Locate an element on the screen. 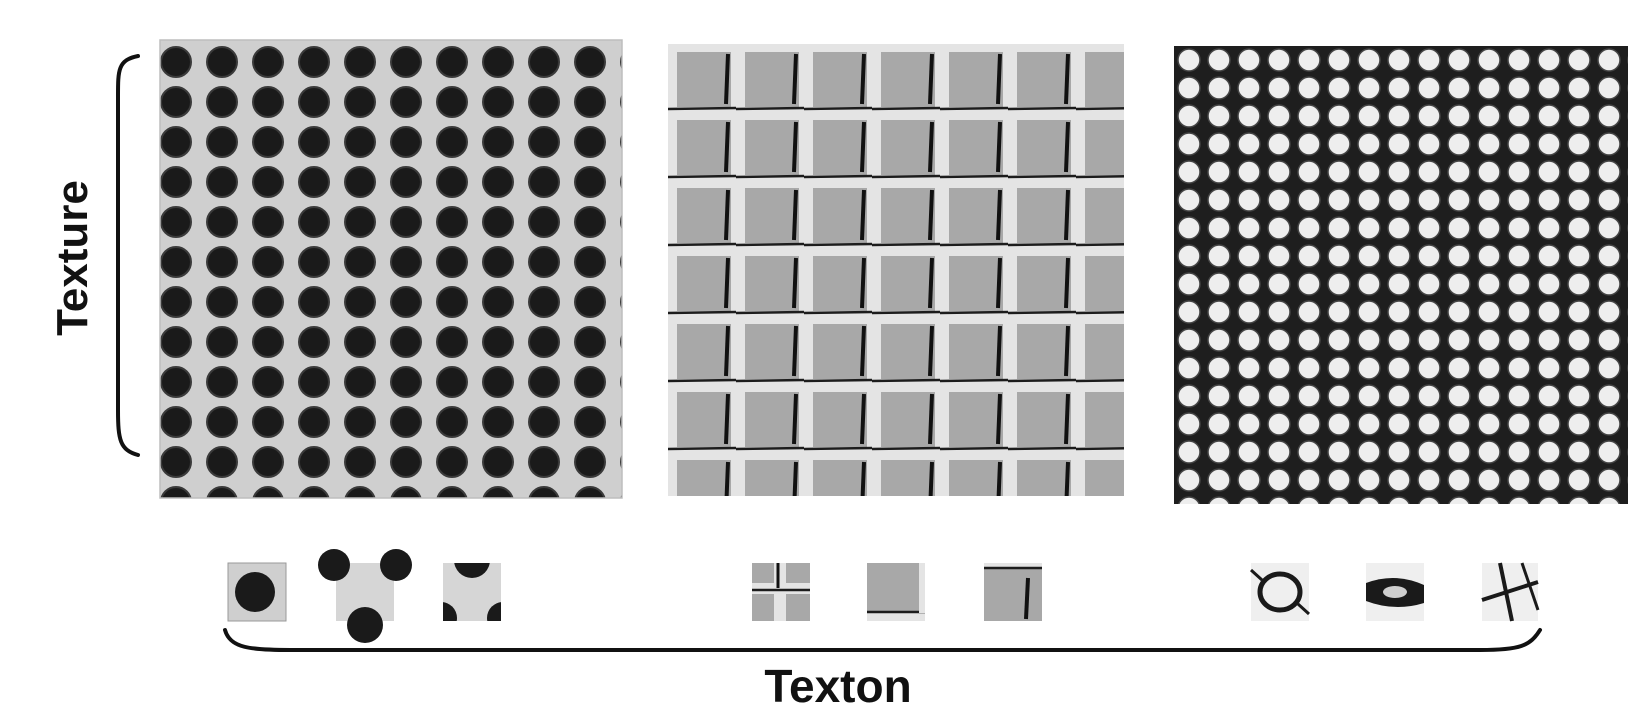  cell-node-icon is located at coordinates (1510, 592).